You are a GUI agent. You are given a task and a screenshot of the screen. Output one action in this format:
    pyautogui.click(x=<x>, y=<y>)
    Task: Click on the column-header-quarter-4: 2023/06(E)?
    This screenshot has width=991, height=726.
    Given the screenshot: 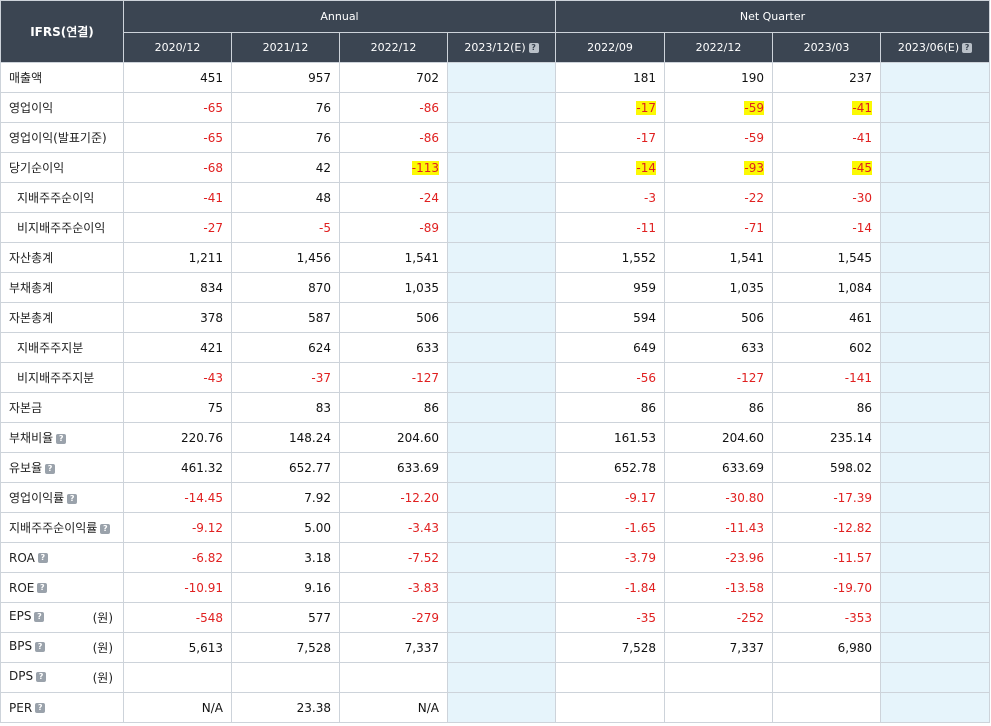 What is the action you would take?
    pyautogui.click(x=935, y=47)
    